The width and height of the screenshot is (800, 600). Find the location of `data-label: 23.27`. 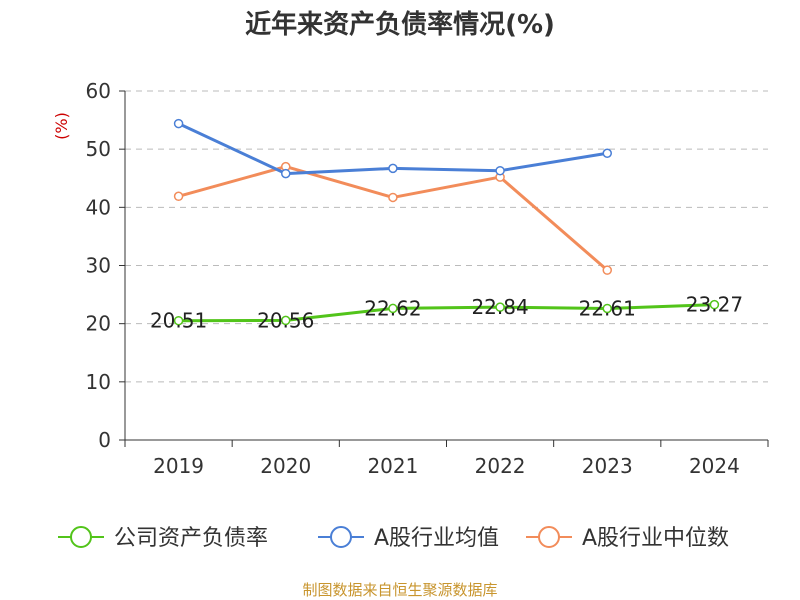

data-label: 23.27 is located at coordinates (714, 305).